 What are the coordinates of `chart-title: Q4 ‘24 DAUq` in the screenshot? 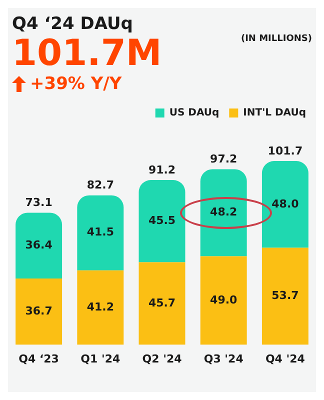 It's located at (73, 24).